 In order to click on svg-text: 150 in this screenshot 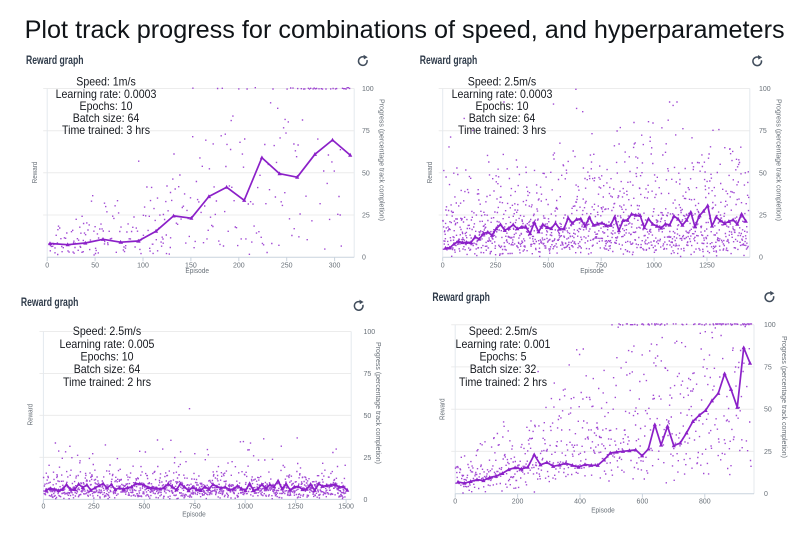, I will do `click(191, 265)`.